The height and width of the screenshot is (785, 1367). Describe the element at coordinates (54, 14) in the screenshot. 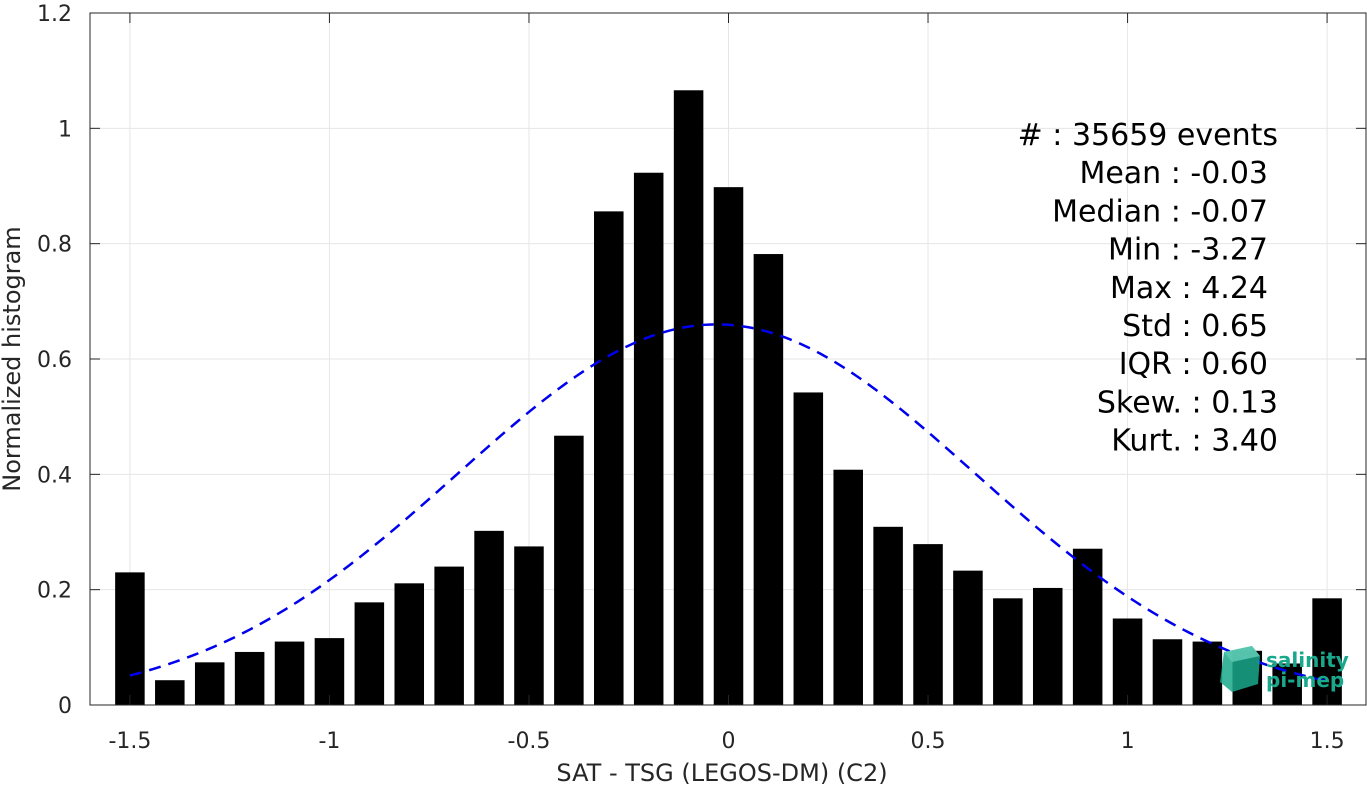

I see `y-tick-label: 1.2` at that location.